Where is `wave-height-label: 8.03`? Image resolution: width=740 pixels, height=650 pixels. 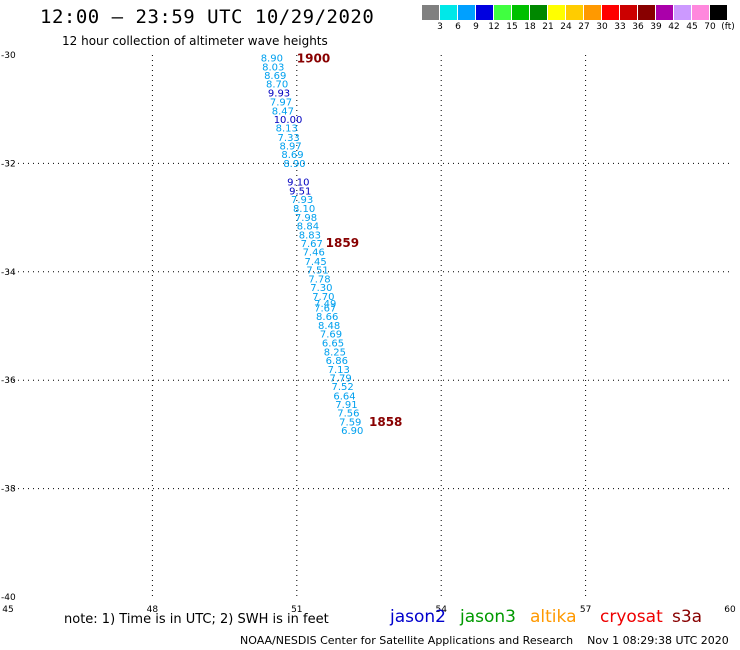 wave-height-label: 8.03 is located at coordinates (273, 67).